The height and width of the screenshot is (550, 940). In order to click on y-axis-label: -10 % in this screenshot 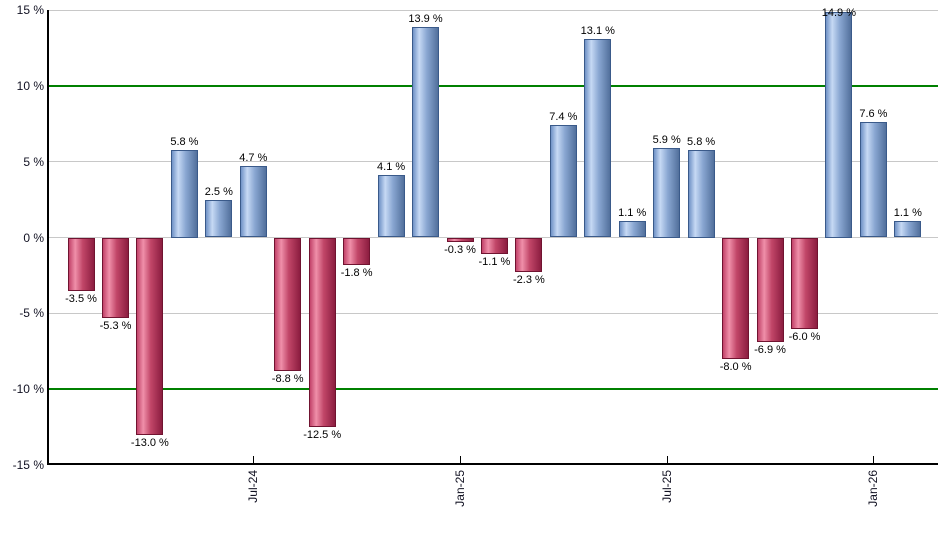, I will do `click(28, 389)`.